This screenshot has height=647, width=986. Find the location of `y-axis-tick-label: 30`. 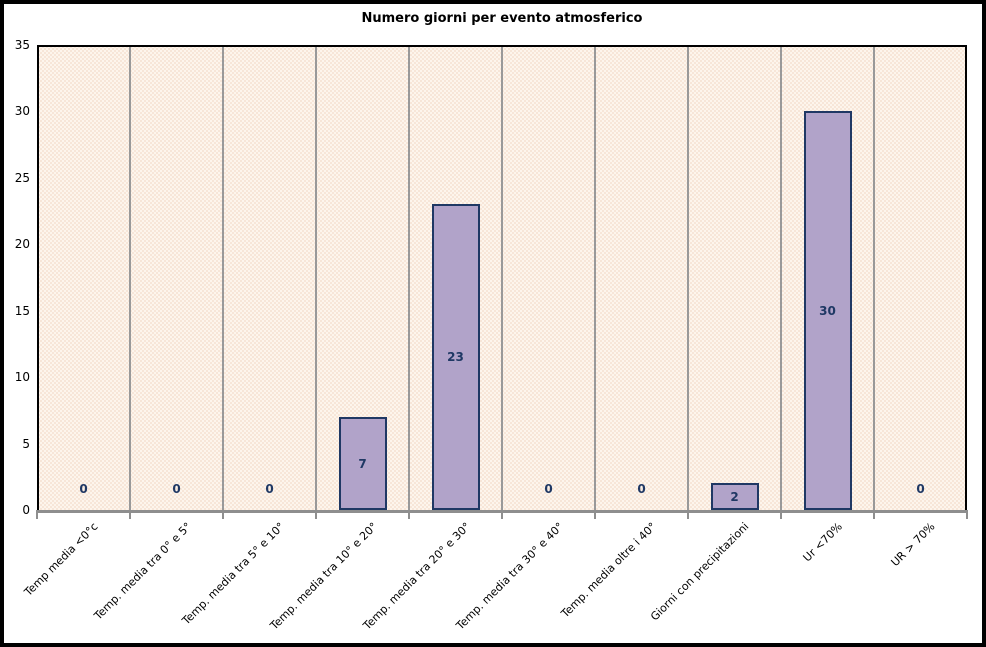

y-axis-tick-label: 30 is located at coordinates (22, 111).